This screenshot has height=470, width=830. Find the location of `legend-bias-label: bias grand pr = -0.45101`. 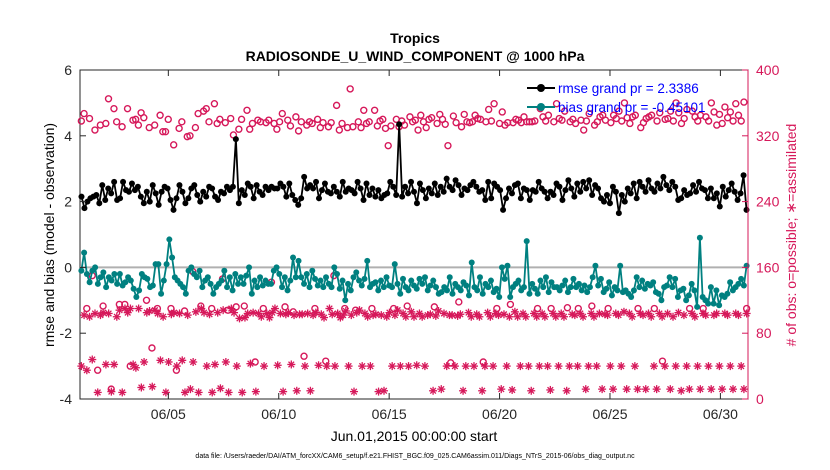

legend-bias-label: bias grand pr = -0.45101 is located at coordinates (631, 107).